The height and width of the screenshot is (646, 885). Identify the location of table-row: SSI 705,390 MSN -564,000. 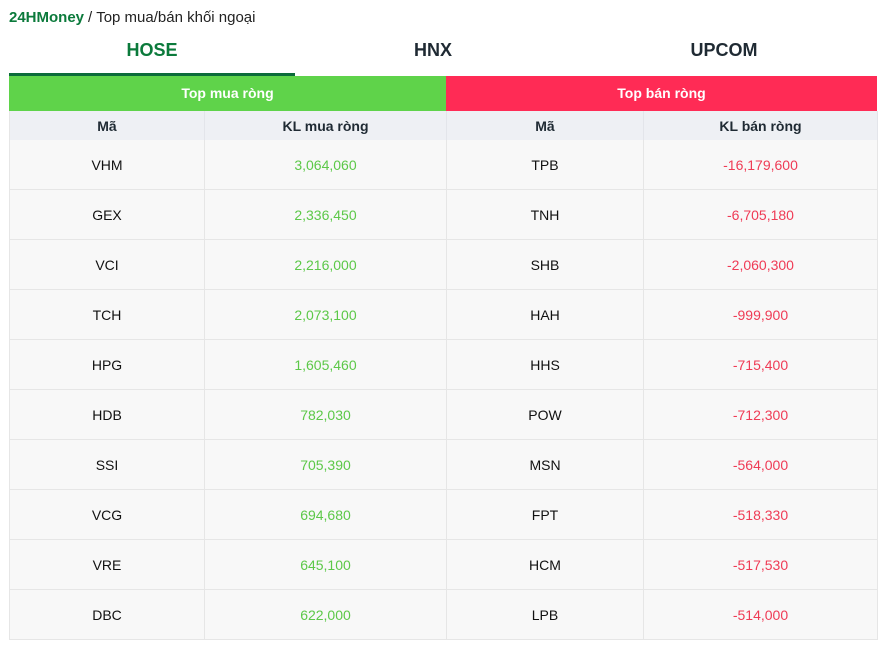
(443, 464).